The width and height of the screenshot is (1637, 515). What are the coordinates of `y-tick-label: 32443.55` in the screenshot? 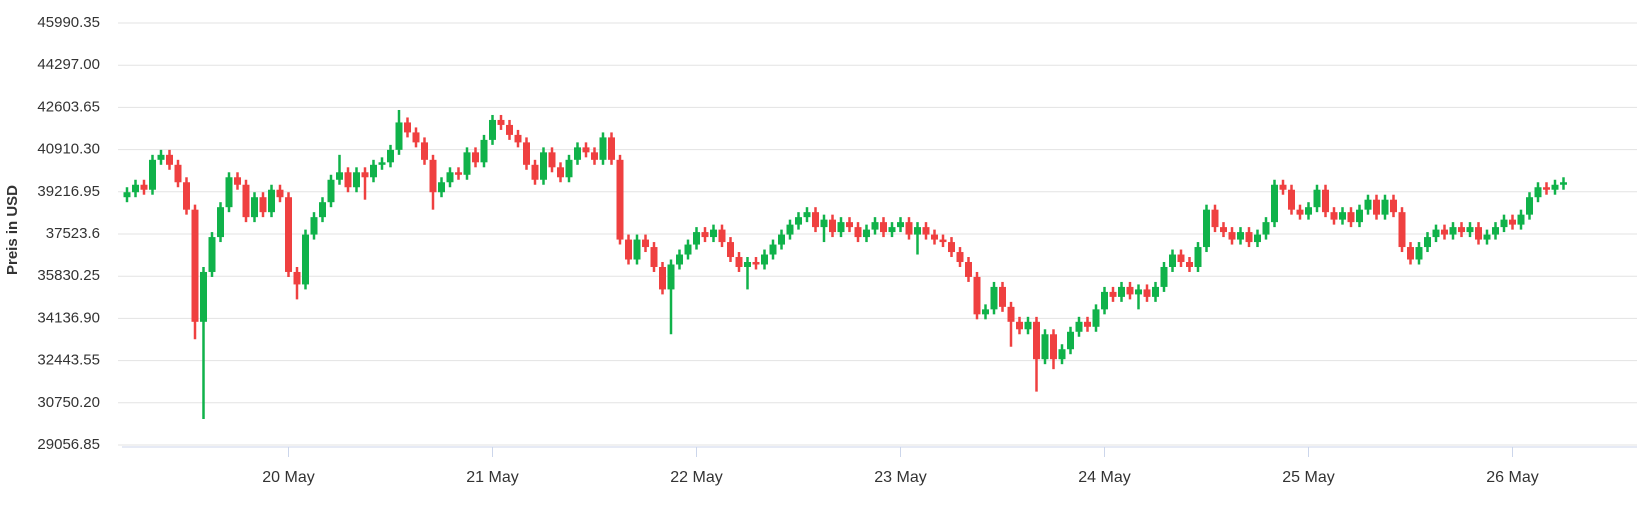 It's located at (68, 360).